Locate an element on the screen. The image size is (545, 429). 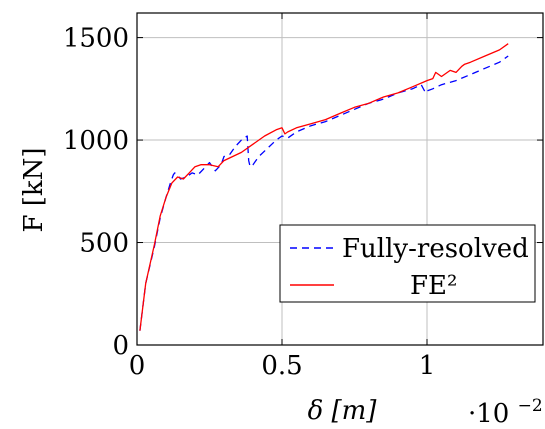
legend-box is located at coordinates (407, 263).